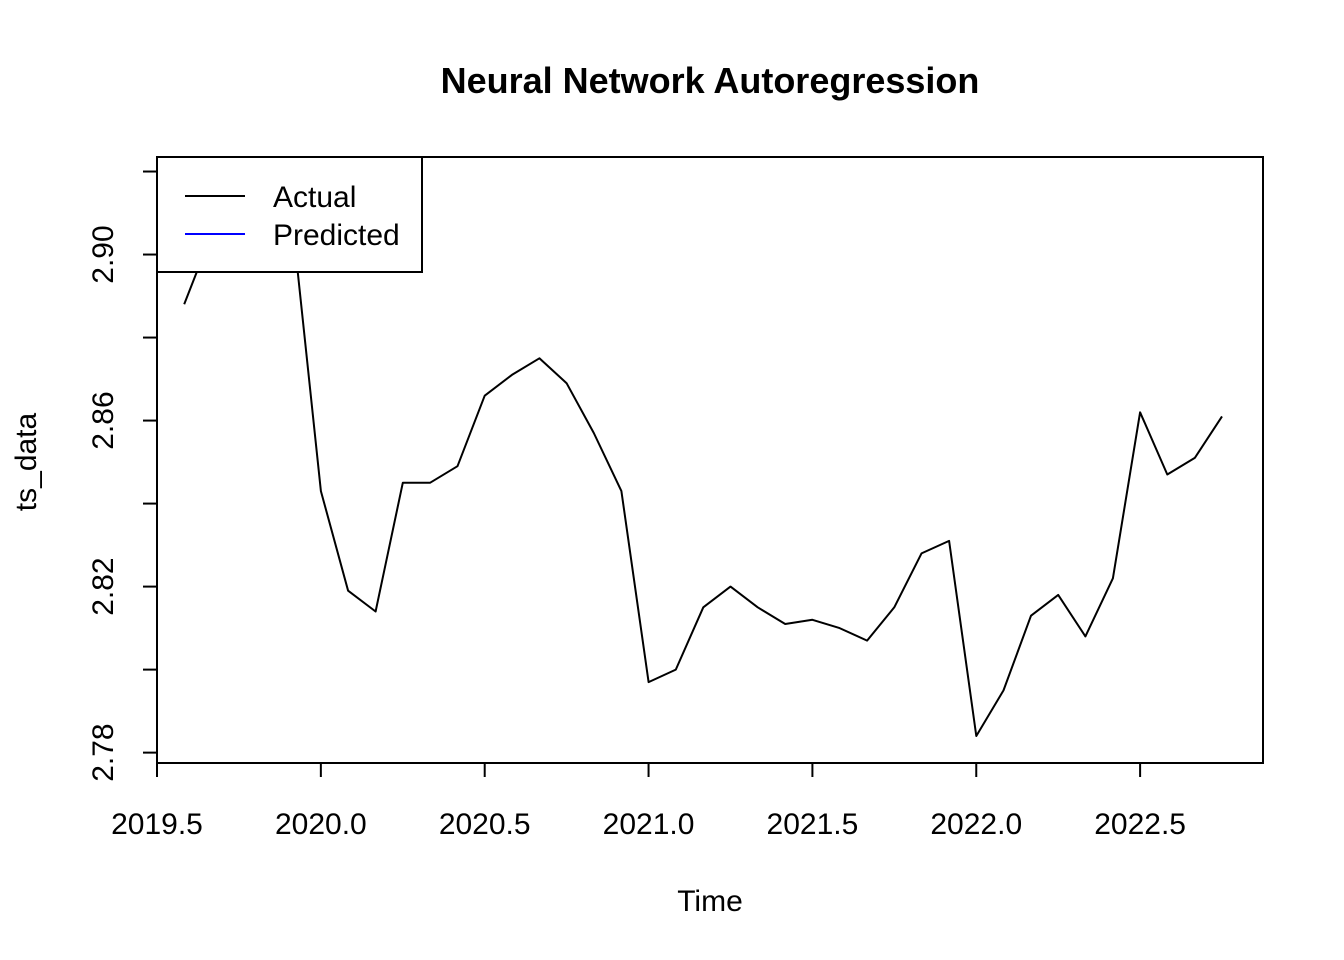  What do you see at coordinates (1140, 824) in the screenshot?
I see `x-tick-label: 2022.5` at bounding box center [1140, 824].